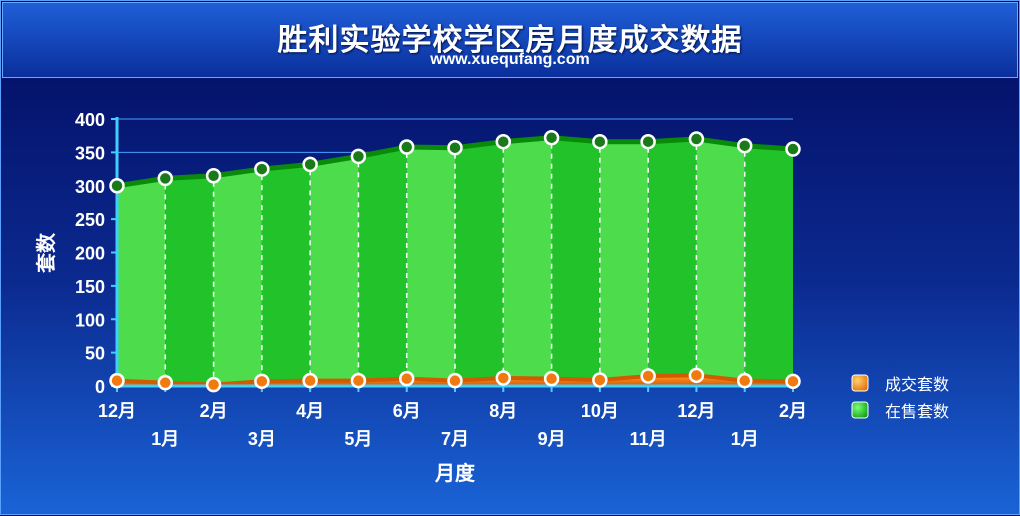 The image size is (1020, 516). Describe the element at coordinates (917, 384) in the screenshot. I see `legend-label-deal: 成交套数` at that location.